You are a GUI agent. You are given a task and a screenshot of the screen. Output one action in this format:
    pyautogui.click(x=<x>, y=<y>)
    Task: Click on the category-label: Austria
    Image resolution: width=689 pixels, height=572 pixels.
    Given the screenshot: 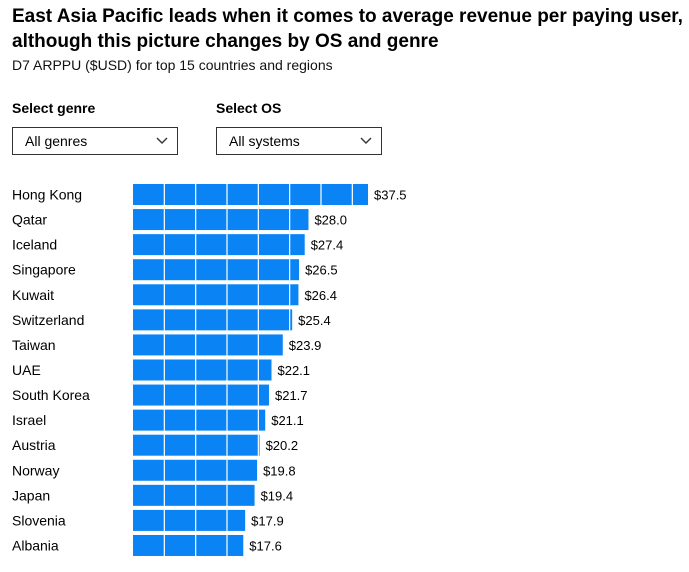 What is the action you would take?
    pyautogui.click(x=34, y=445)
    